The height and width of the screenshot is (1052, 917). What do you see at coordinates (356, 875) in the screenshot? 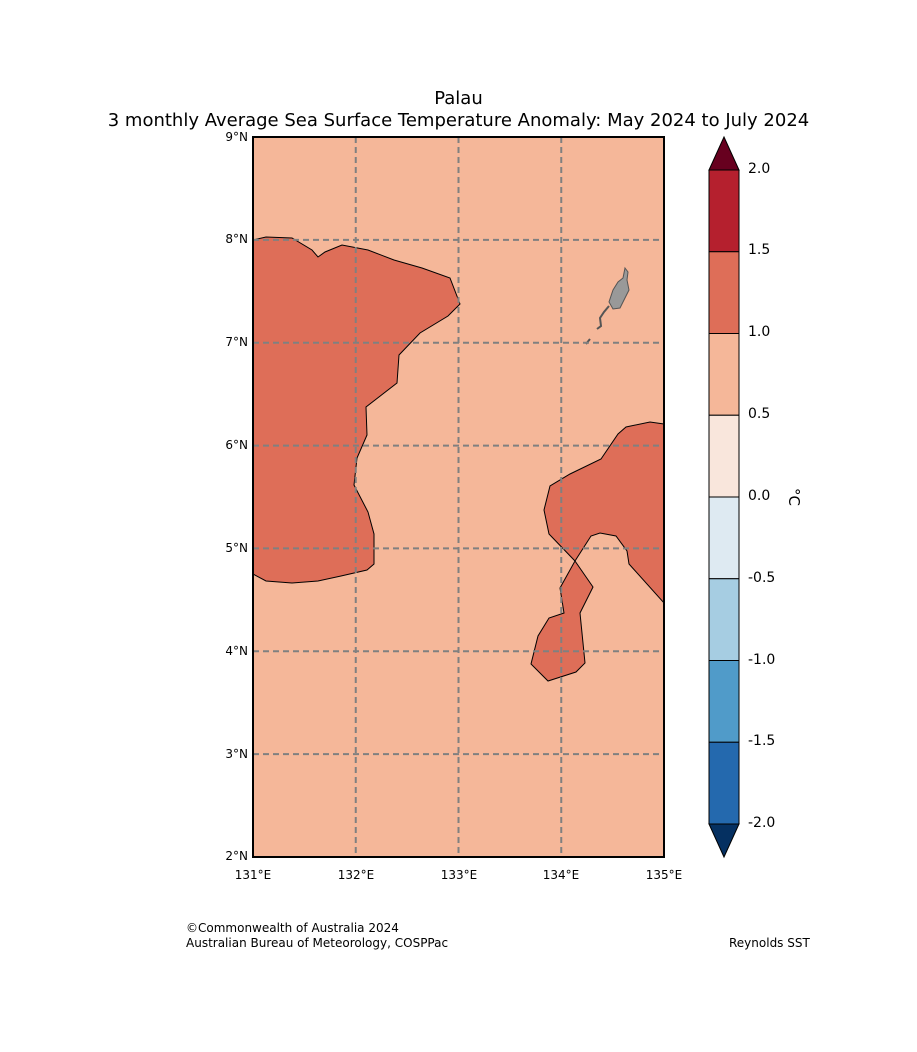
I see `lon-tick-label: 132°E` at bounding box center [356, 875].